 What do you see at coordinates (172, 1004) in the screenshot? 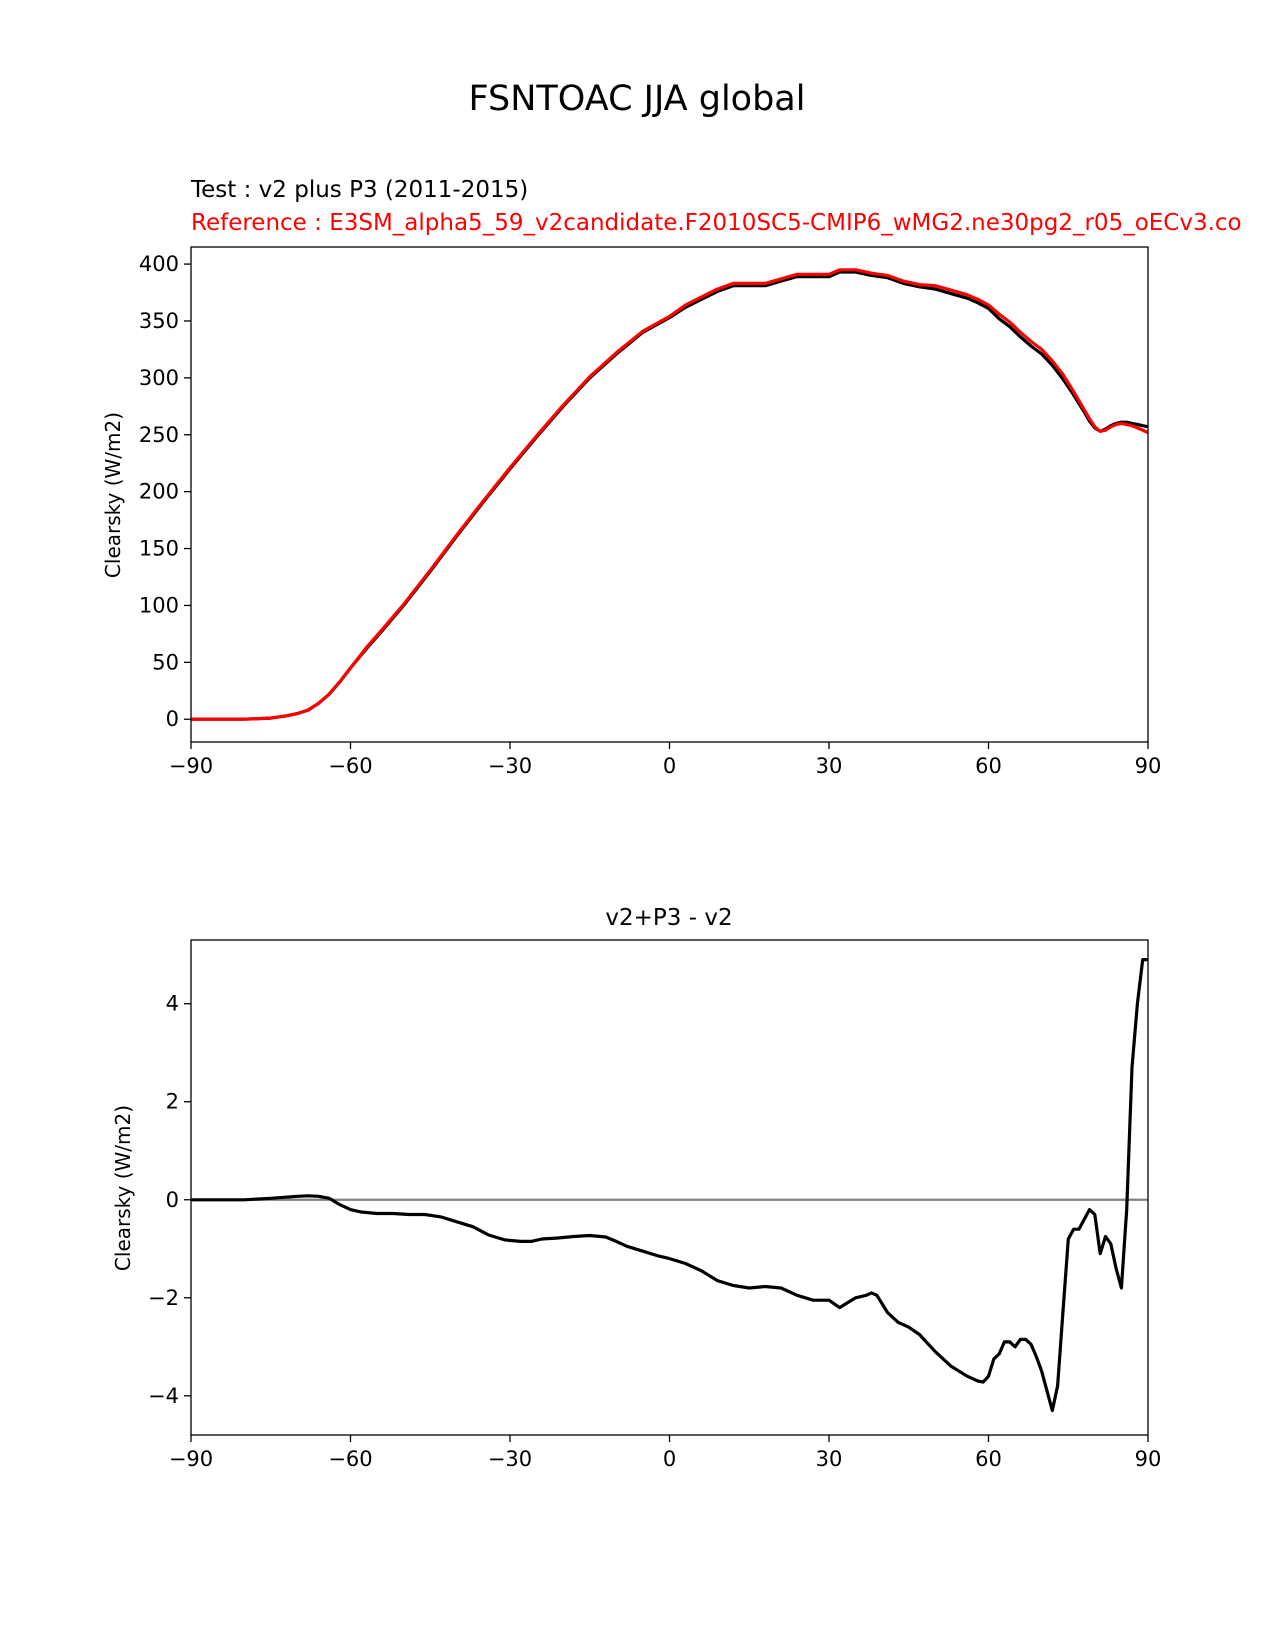
I see `bottom-ytick-label: 4` at bounding box center [172, 1004].